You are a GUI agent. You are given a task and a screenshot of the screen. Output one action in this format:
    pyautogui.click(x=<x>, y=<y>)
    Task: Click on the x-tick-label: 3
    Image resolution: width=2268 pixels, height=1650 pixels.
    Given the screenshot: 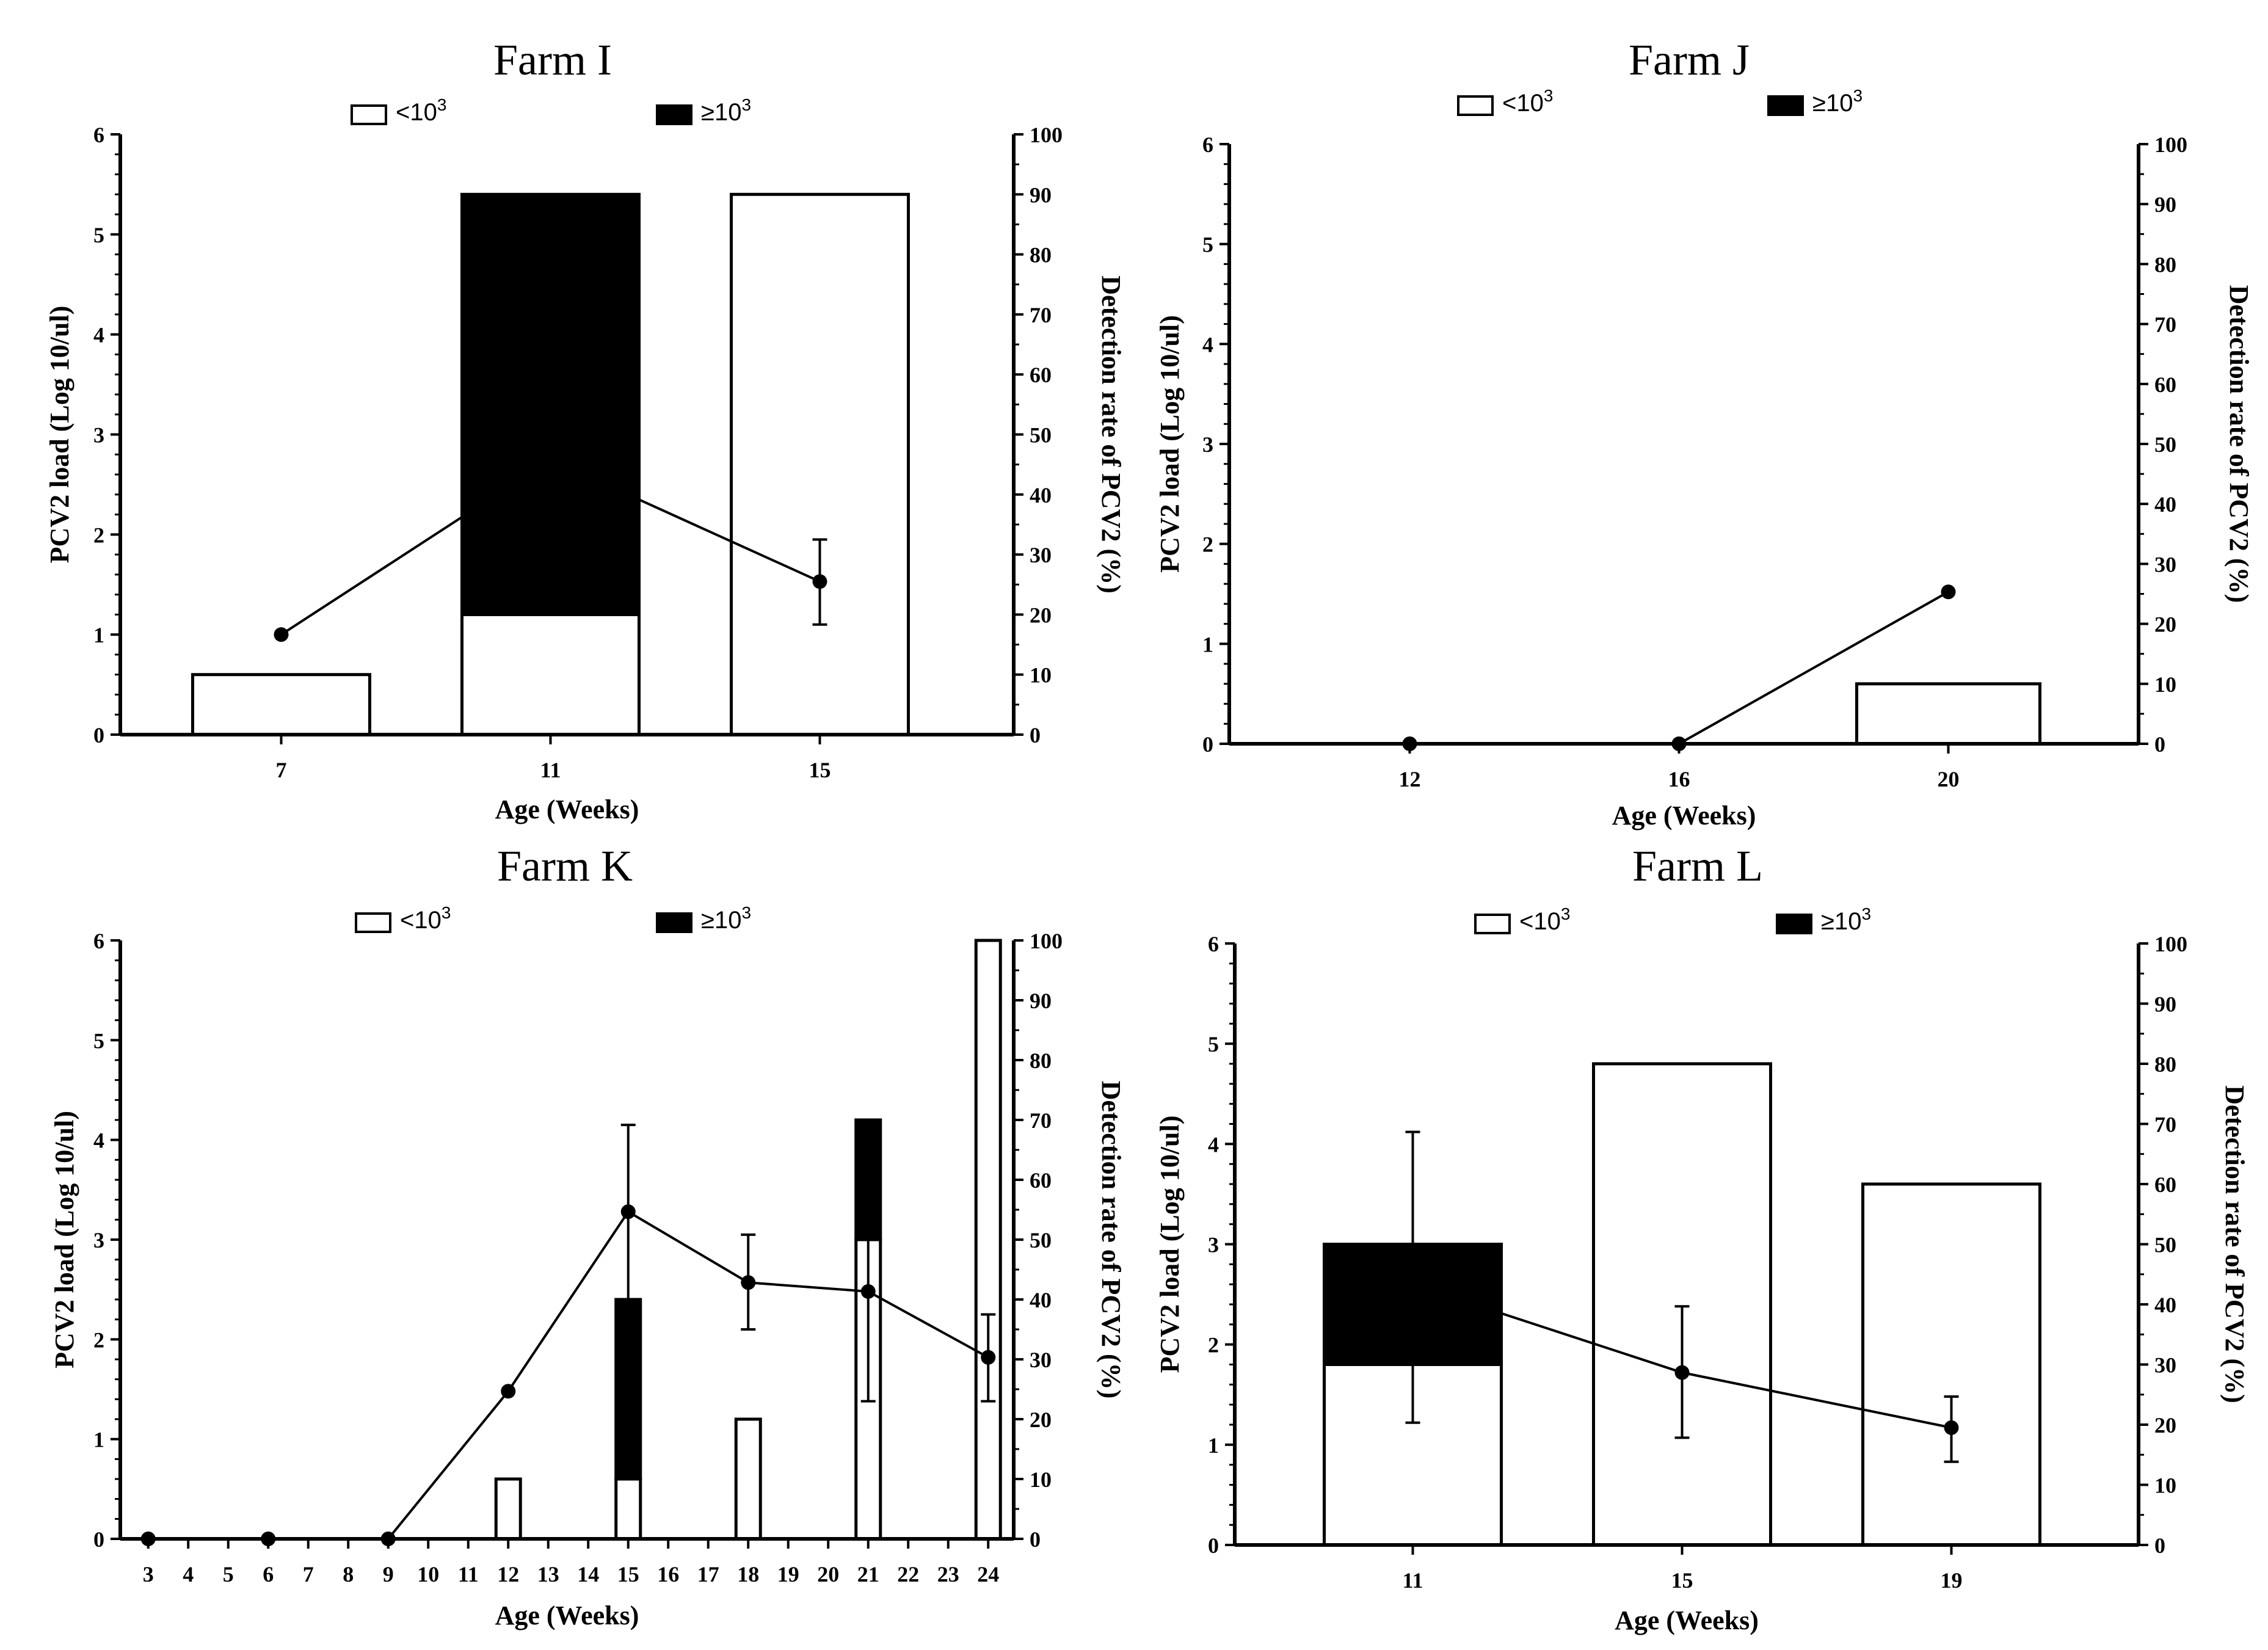 What is the action you would take?
    pyautogui.click(x=149, y=1574)
    